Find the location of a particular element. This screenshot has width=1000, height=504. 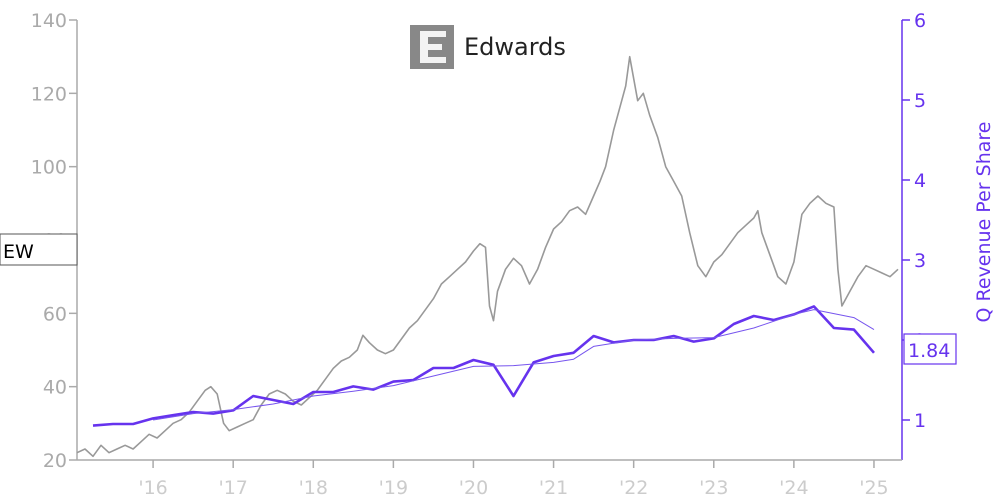

x-tick-label: '17 is located at coordinates (232, 488).